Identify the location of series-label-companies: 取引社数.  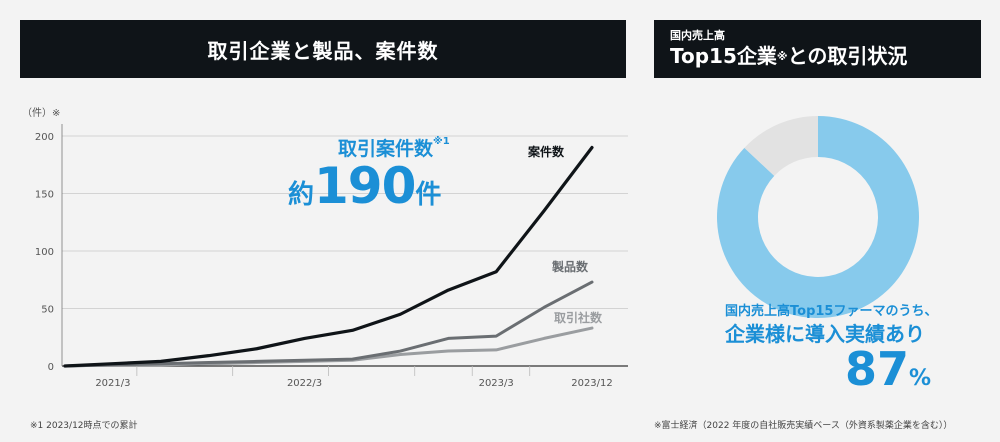
(578, 317).